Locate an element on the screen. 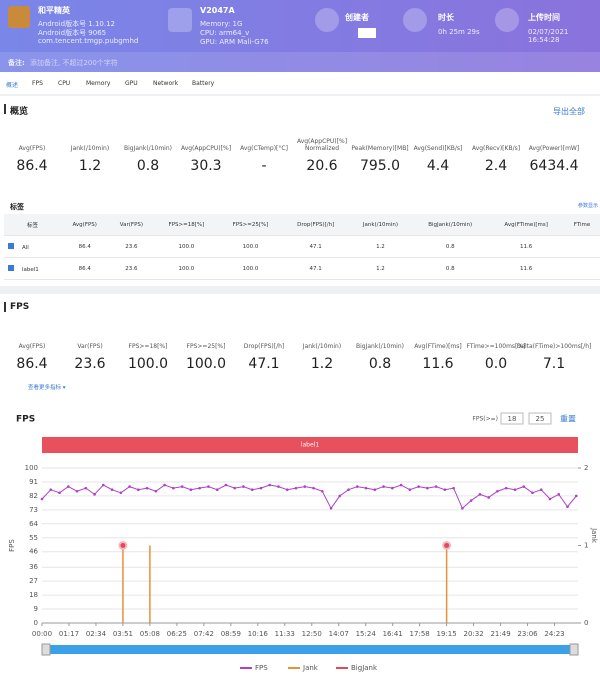 The width and height of the screenshot is (600, 674). column-header: Avg(FPS) is located at coordinates (84, 225).